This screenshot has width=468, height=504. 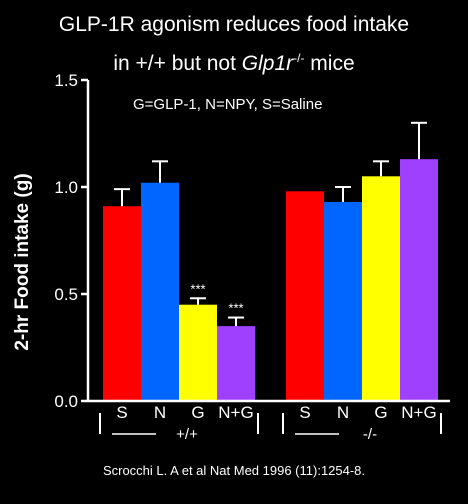 What do you see at coordinates (370, 434) in the screenshot?
I see `group-label: -/-` at bounding box center [370, 434].